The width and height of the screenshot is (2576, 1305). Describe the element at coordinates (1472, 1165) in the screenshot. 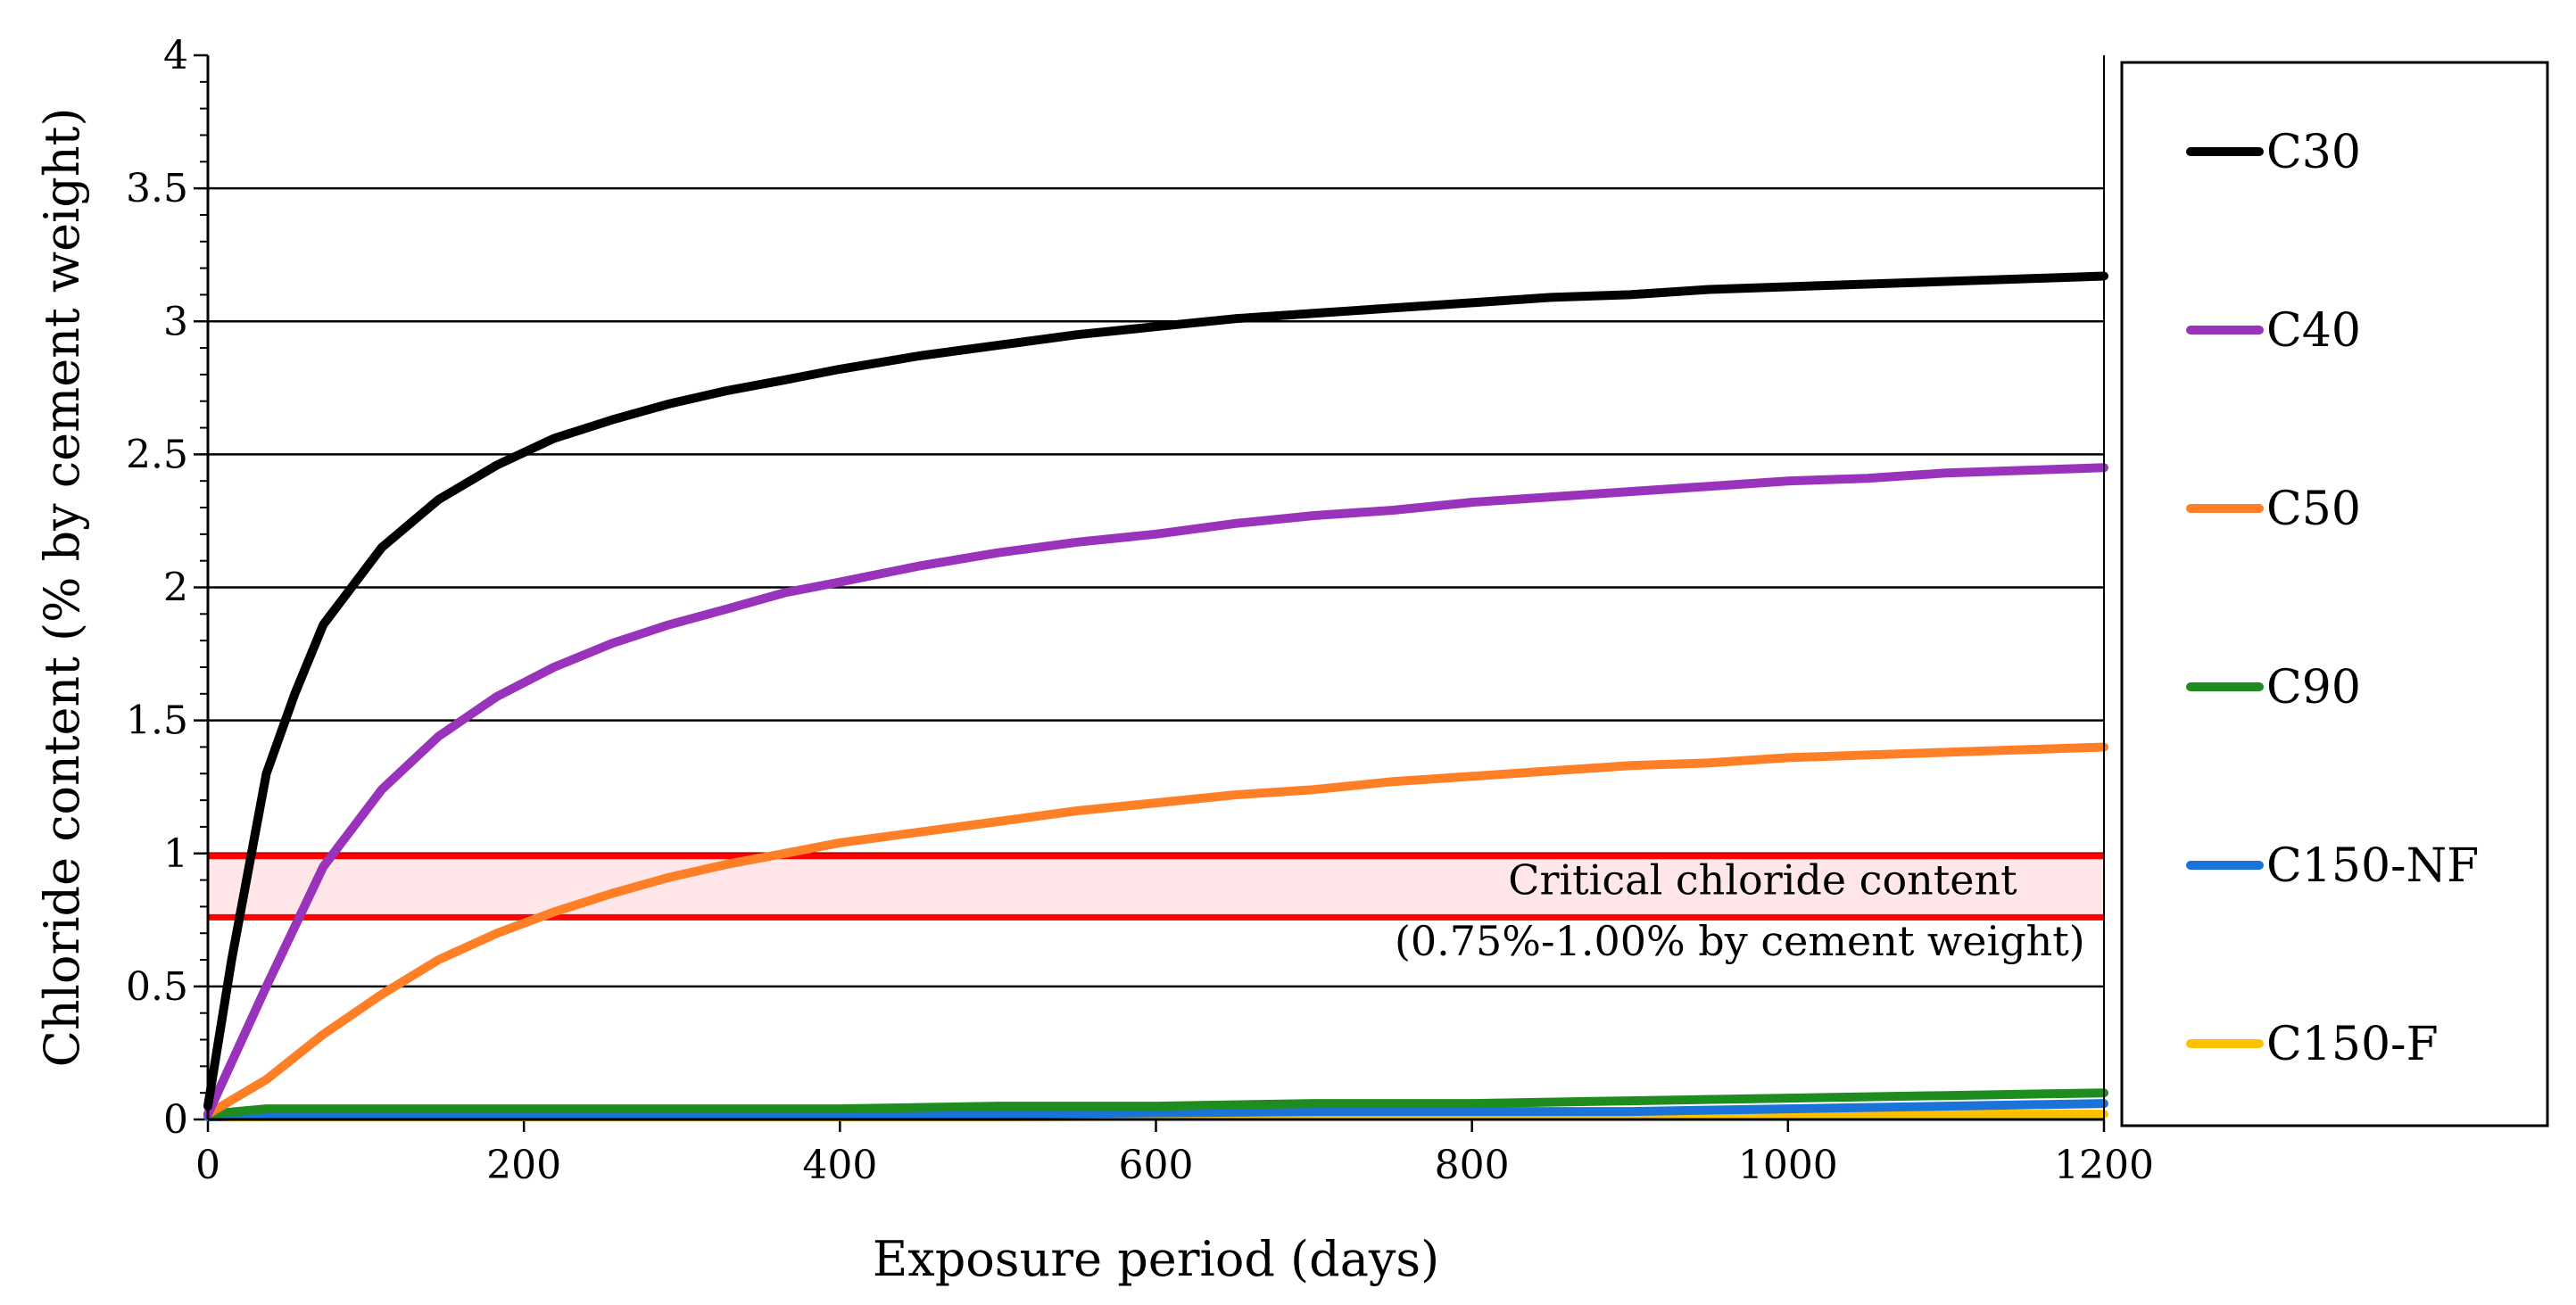

I see `x-tick-label: 800` at that location.